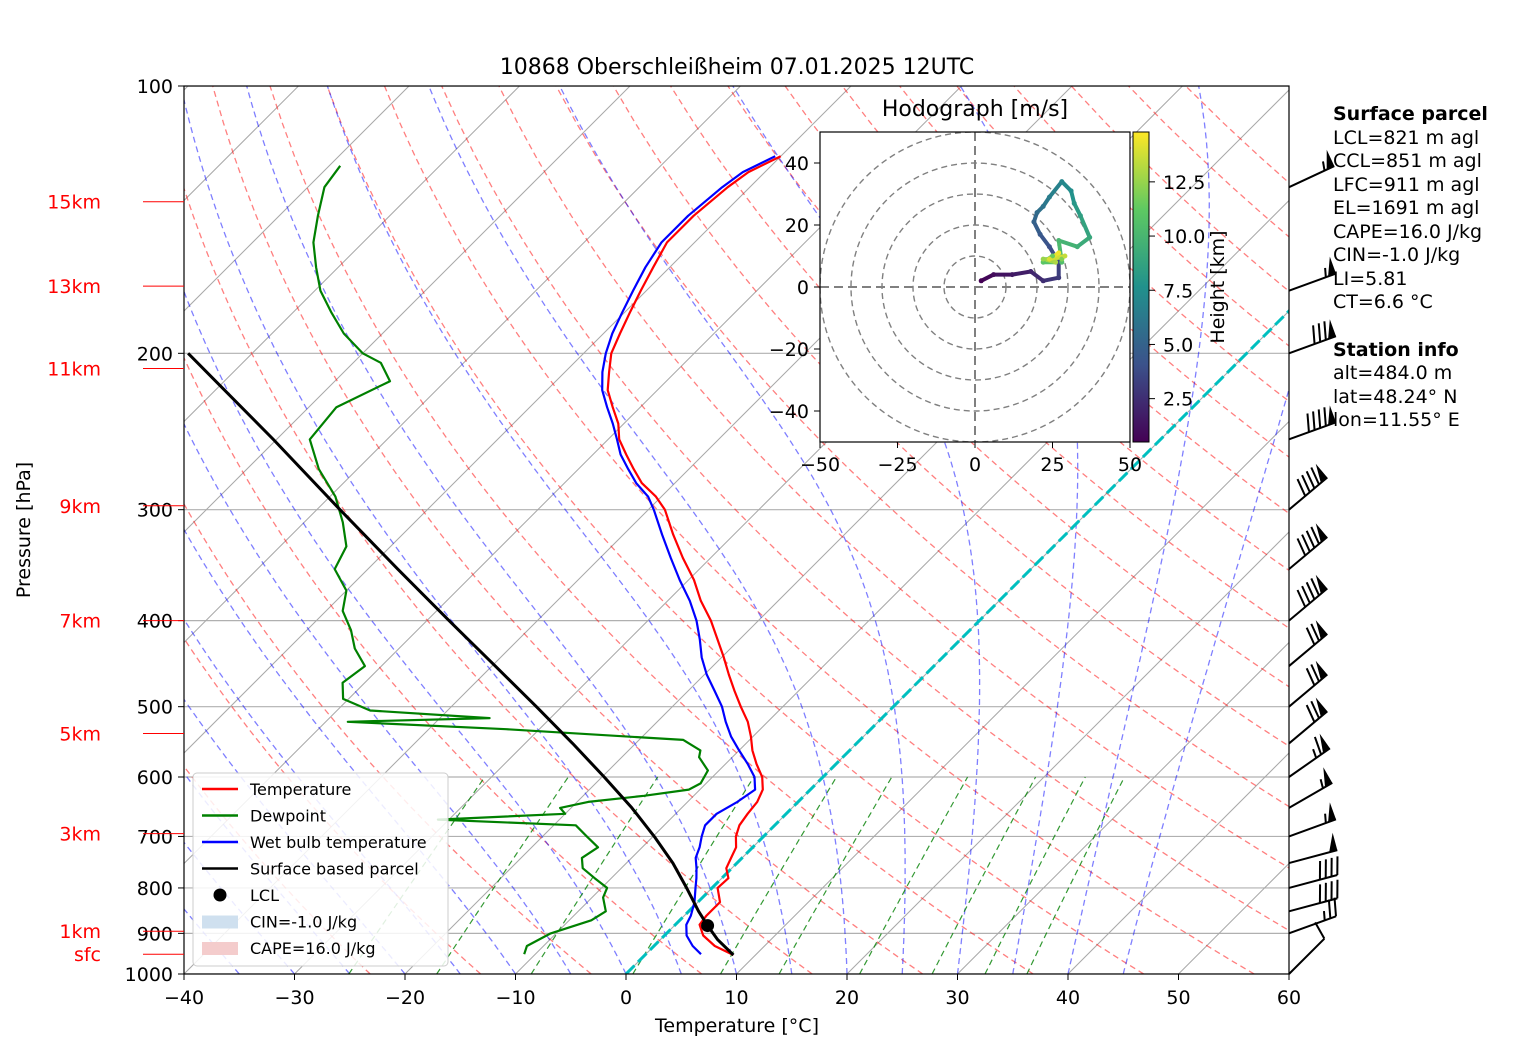 The image size is (1517, 1060). Describe the element at coordinates (220, 948) in the screenshot. I see `legend-swatch-patch` at that location.